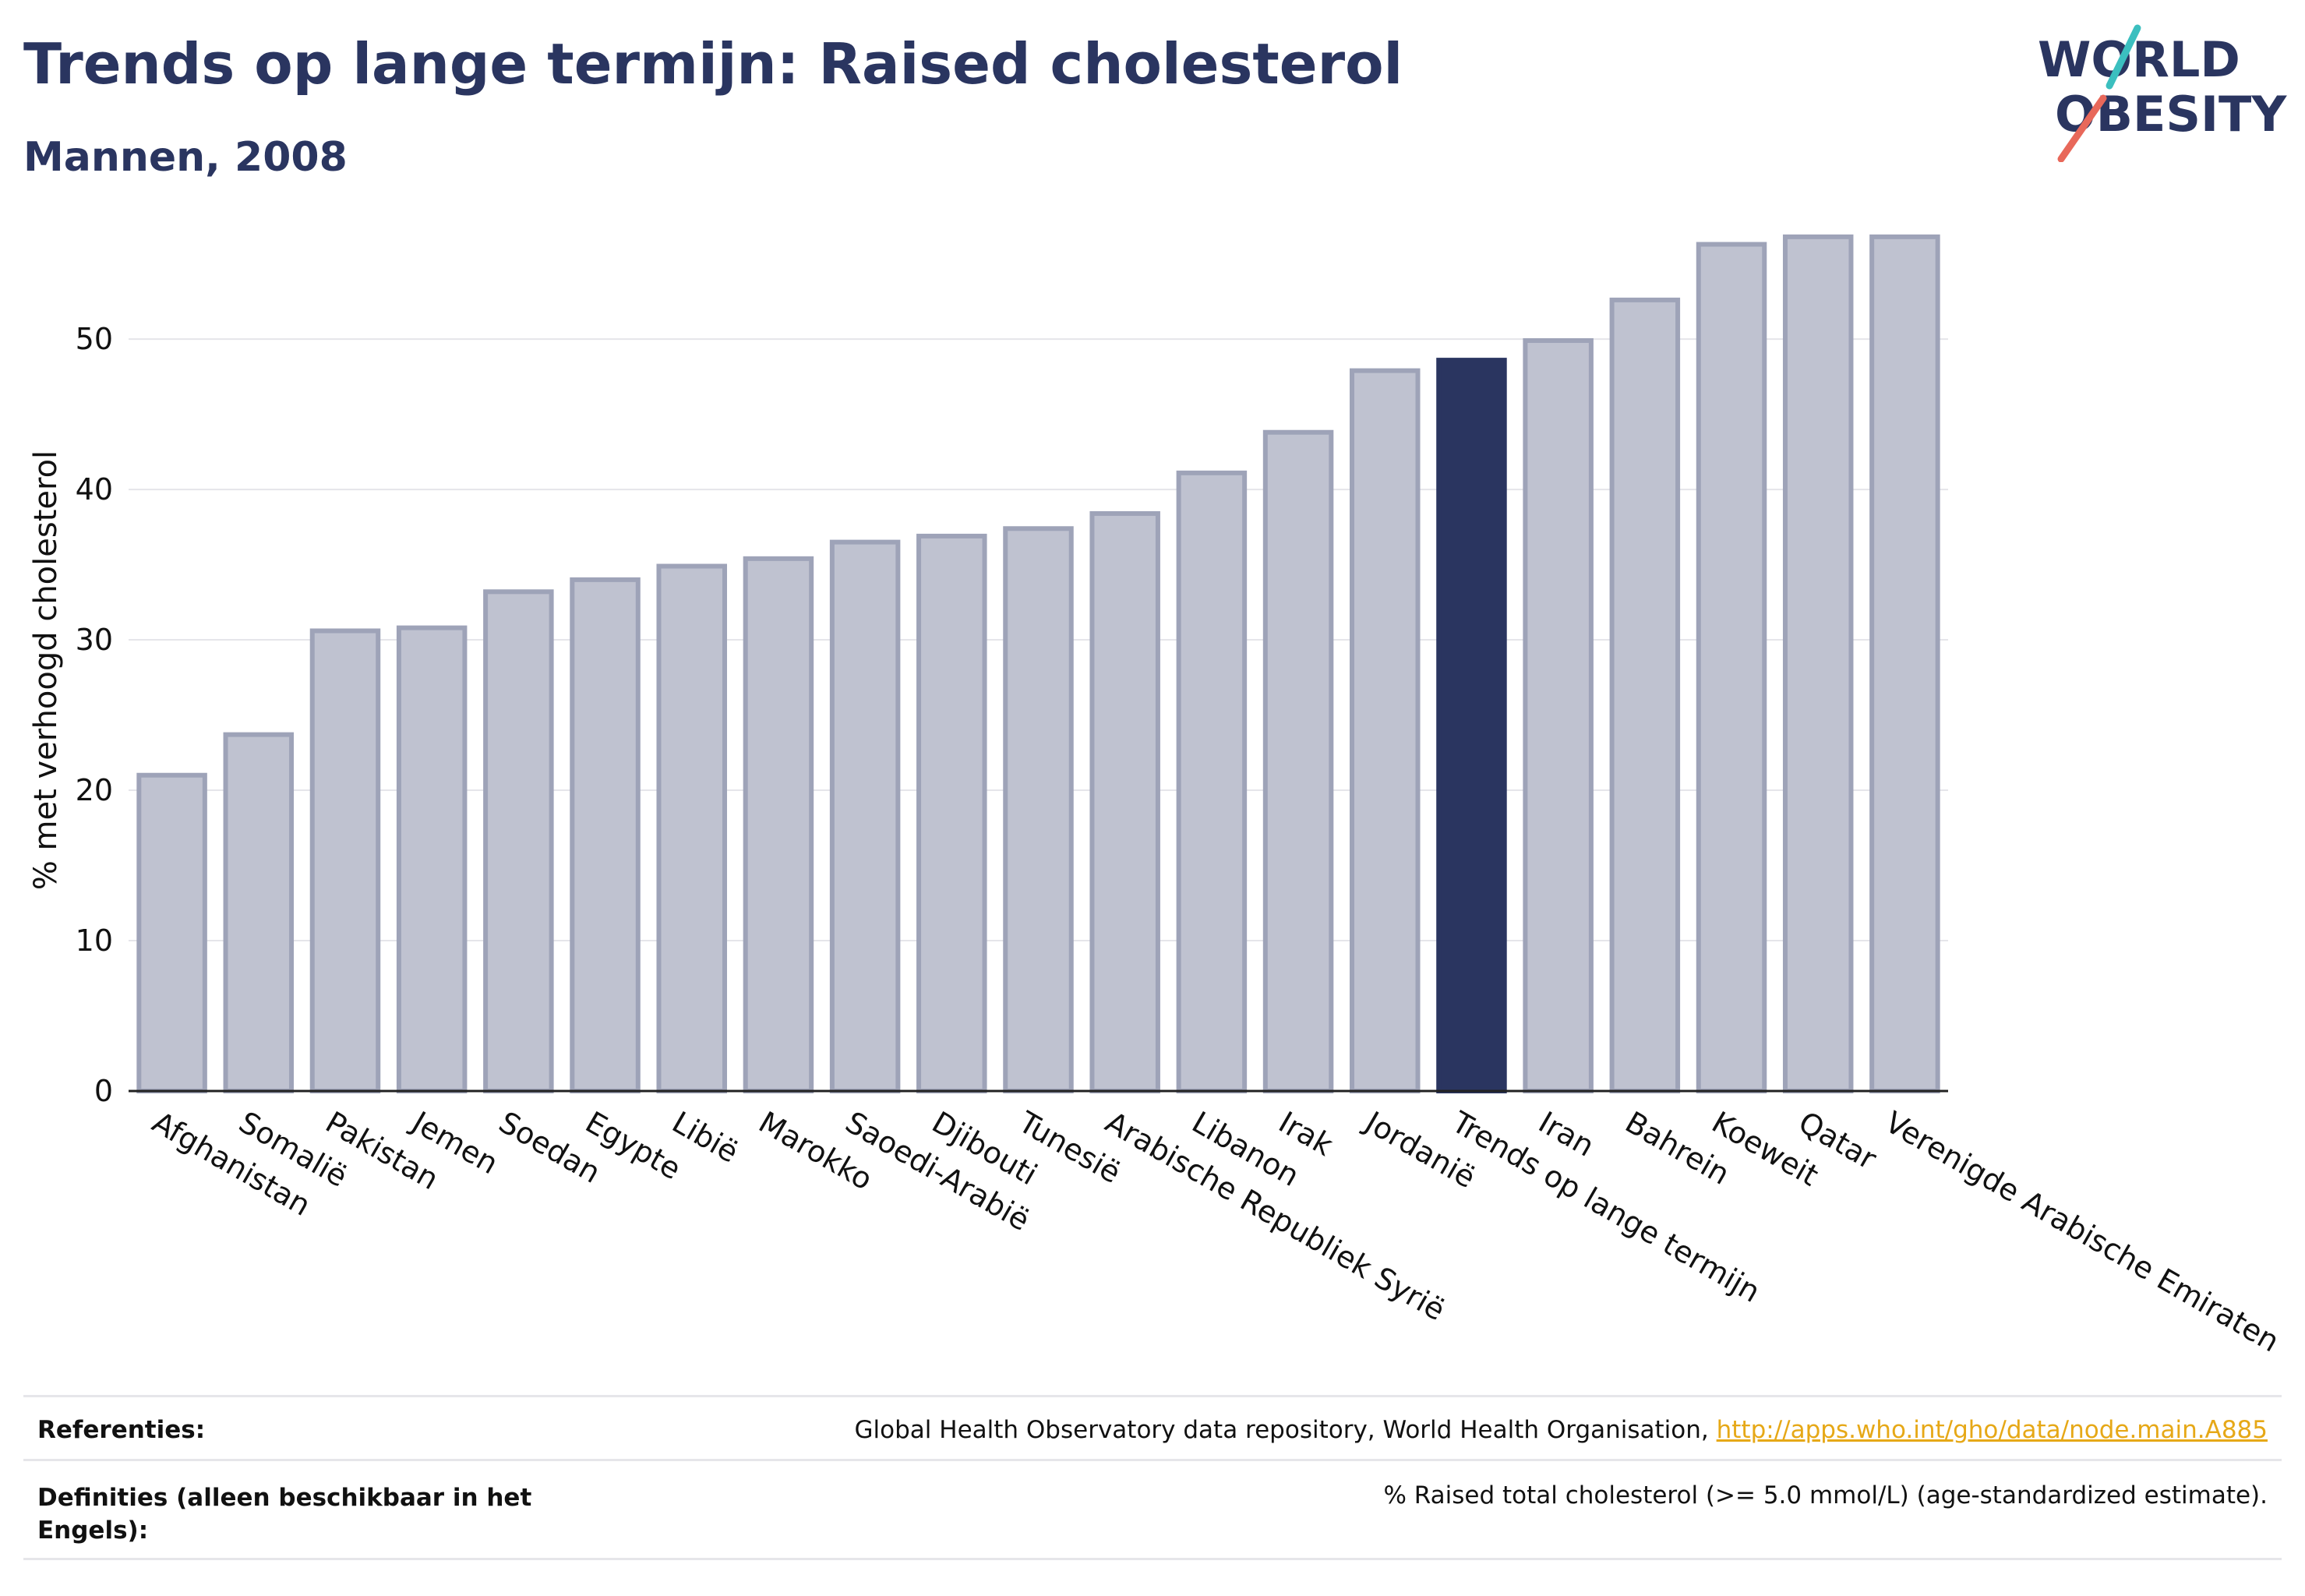  Describe the element at coordinates (103, 1091) in the screenshot. I see `y-tick-label: 0` at that location.